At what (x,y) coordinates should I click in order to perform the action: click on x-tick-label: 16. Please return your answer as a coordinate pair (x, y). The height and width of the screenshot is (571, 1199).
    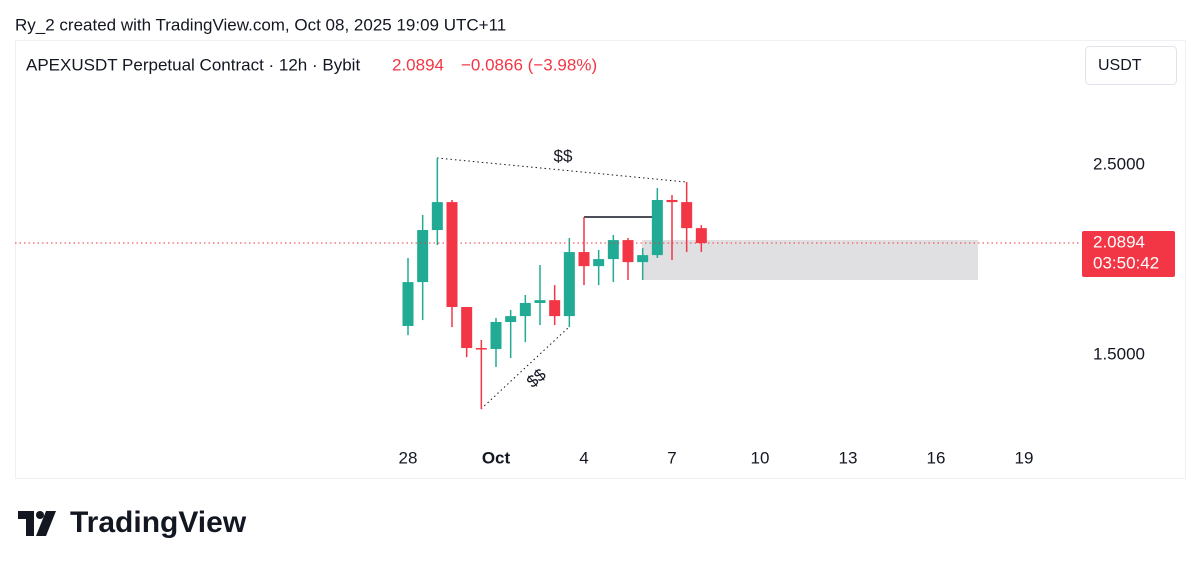
    Looking at the image, I should click on (936, 457).